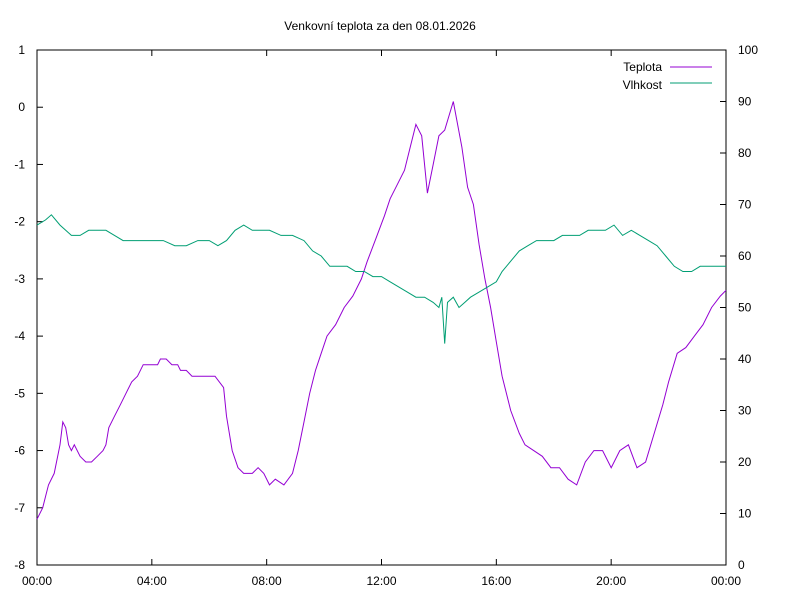  What do you see at coordinates (19, 451) in the screenshot?
I see `y-left-tick-label: -6` at bounding box center [19, 451].